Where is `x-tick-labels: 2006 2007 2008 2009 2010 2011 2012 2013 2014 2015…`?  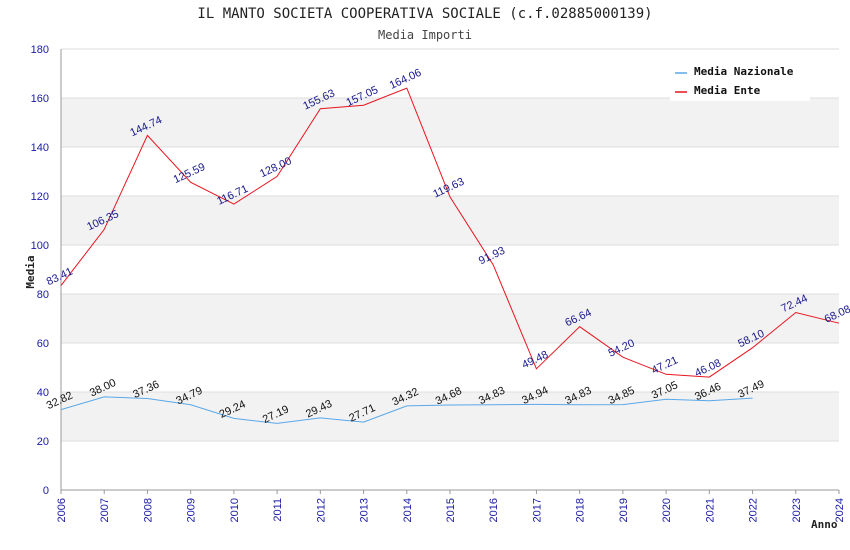 x-tick-labels: 2006 2007 2008 2009 2010 2011 2012 2013 2014 2015… is located at coordinates (451, 510).